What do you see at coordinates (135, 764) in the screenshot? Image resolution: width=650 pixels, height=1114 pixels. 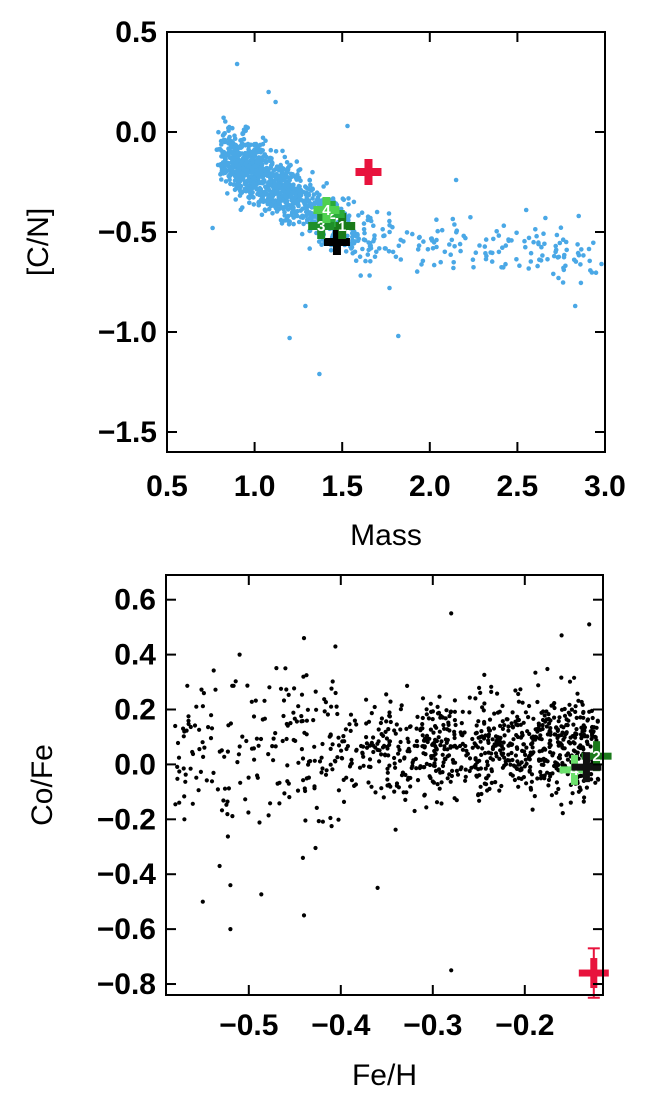 I see `bot-y-tick-label: 0.0` at bounding box center [135, 764].